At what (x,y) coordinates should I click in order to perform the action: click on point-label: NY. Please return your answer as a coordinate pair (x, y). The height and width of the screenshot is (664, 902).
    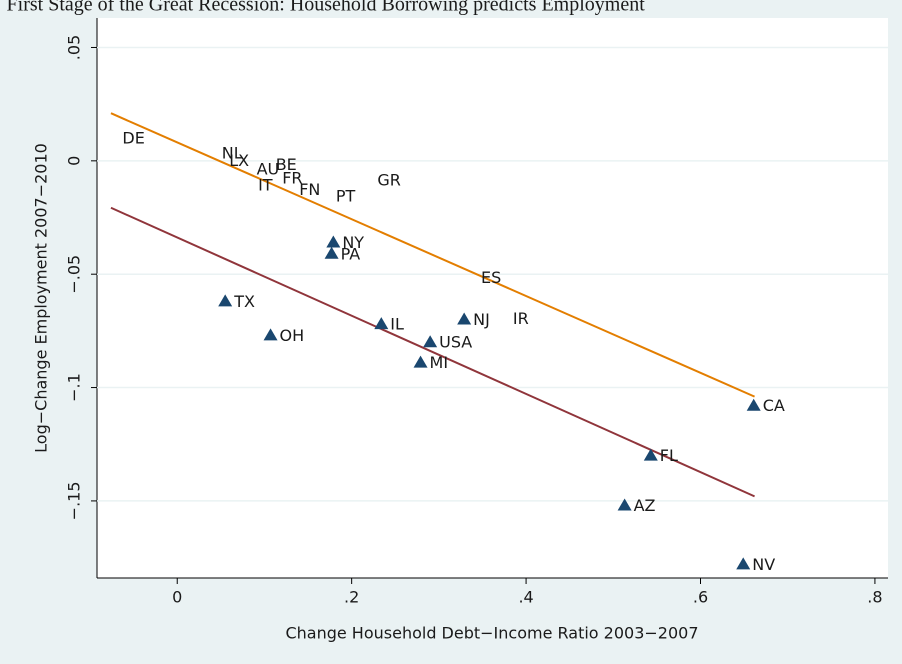
    Looking at the image, I should click on (353, 242).